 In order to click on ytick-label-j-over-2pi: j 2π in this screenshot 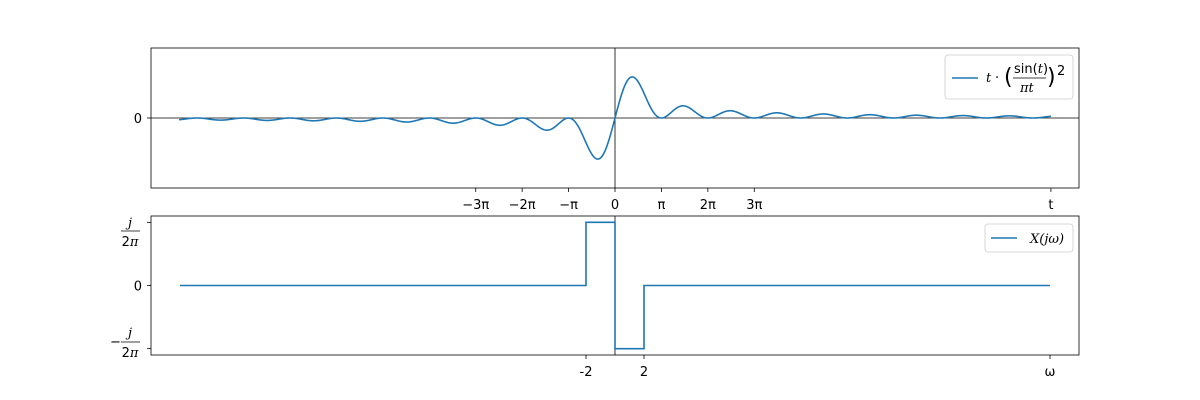, I will do `click(130, 233)`.